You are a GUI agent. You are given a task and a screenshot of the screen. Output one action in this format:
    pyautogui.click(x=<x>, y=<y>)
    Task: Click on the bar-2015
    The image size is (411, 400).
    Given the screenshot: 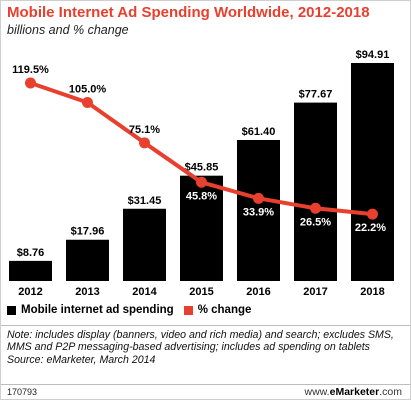 What is the action you would take?
    pyautogui.click(x=201, y=228)
    